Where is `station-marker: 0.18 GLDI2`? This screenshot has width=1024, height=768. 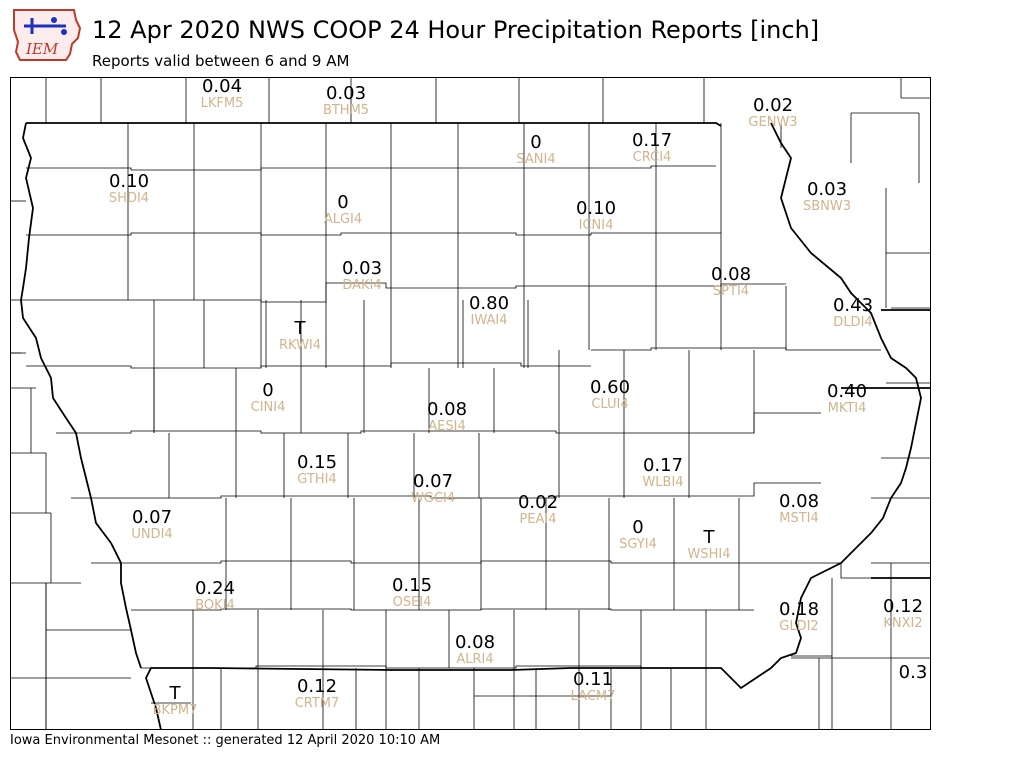 station-marker: 0.18 GLDI2 is located at coordinates (799, 616).